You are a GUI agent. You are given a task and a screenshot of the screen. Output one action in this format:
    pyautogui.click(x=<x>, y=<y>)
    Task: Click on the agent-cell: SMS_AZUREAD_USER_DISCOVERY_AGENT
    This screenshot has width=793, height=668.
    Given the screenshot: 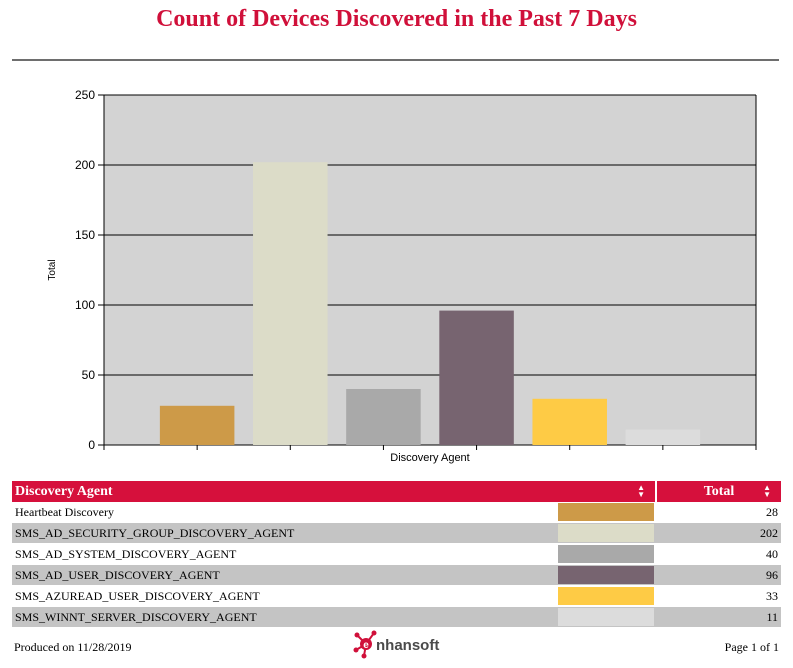 What is the action you would take?
    pyautogui.click(x=284, y=596)
    